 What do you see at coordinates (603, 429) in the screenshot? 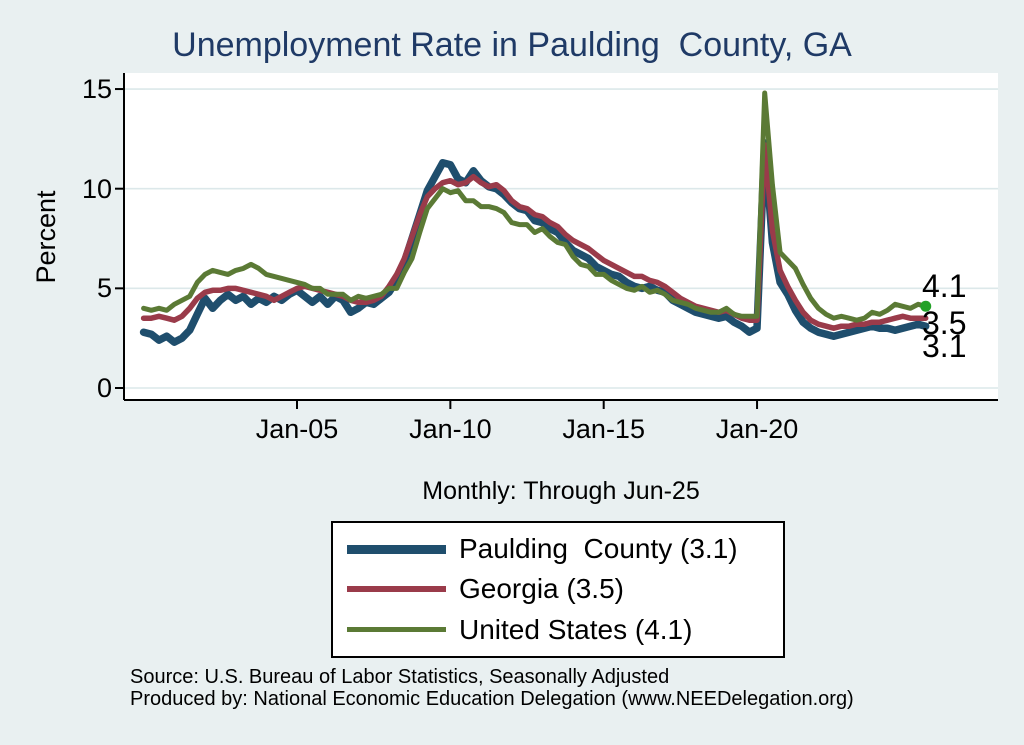
I see `x-tick-label-Jan-15: Jan-15` at bounding box center [603, 429].